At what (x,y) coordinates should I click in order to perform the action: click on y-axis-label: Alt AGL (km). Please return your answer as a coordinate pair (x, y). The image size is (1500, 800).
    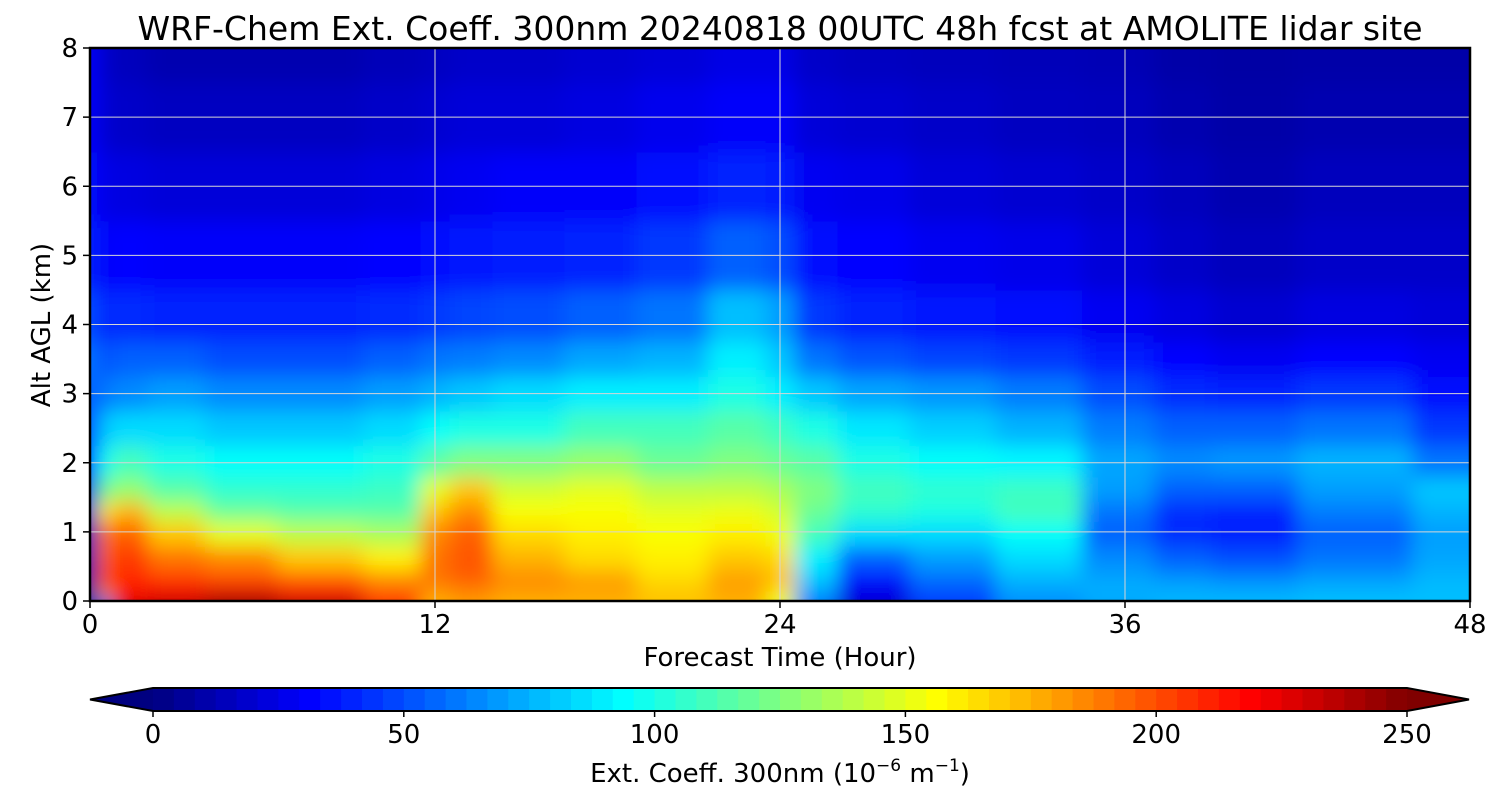
    Looking at the image, I should click on (42, 325).